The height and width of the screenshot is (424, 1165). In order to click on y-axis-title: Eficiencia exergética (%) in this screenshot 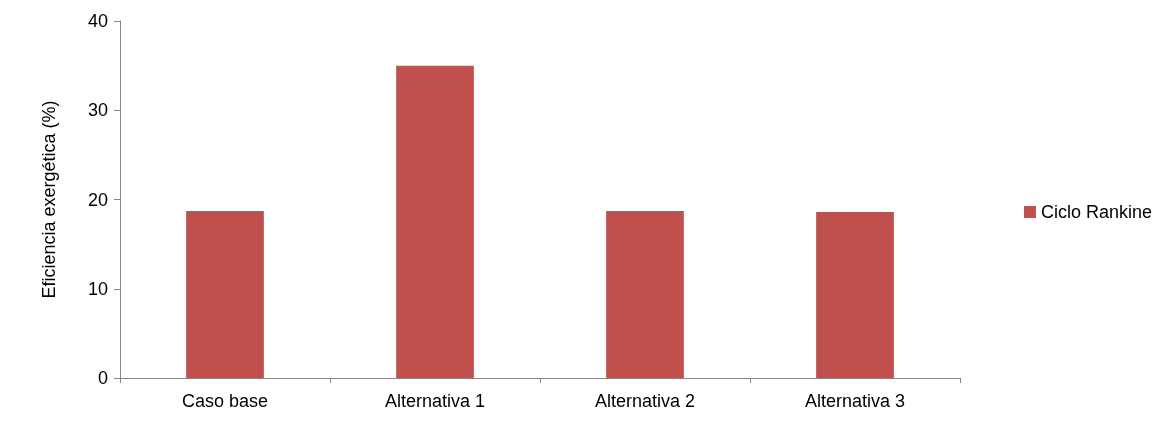, I will do `click(49, 199)`.